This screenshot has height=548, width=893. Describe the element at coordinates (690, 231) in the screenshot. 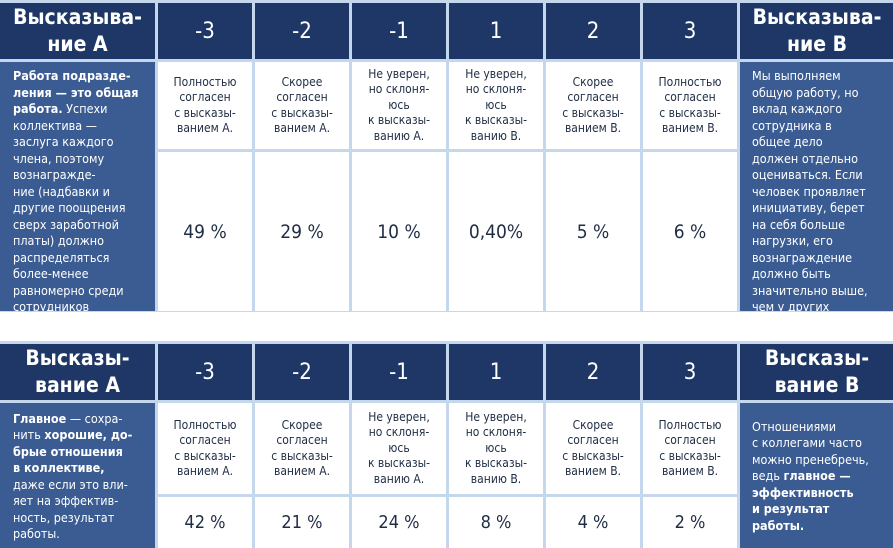

I see `percentage-value: 6 %` at that location.